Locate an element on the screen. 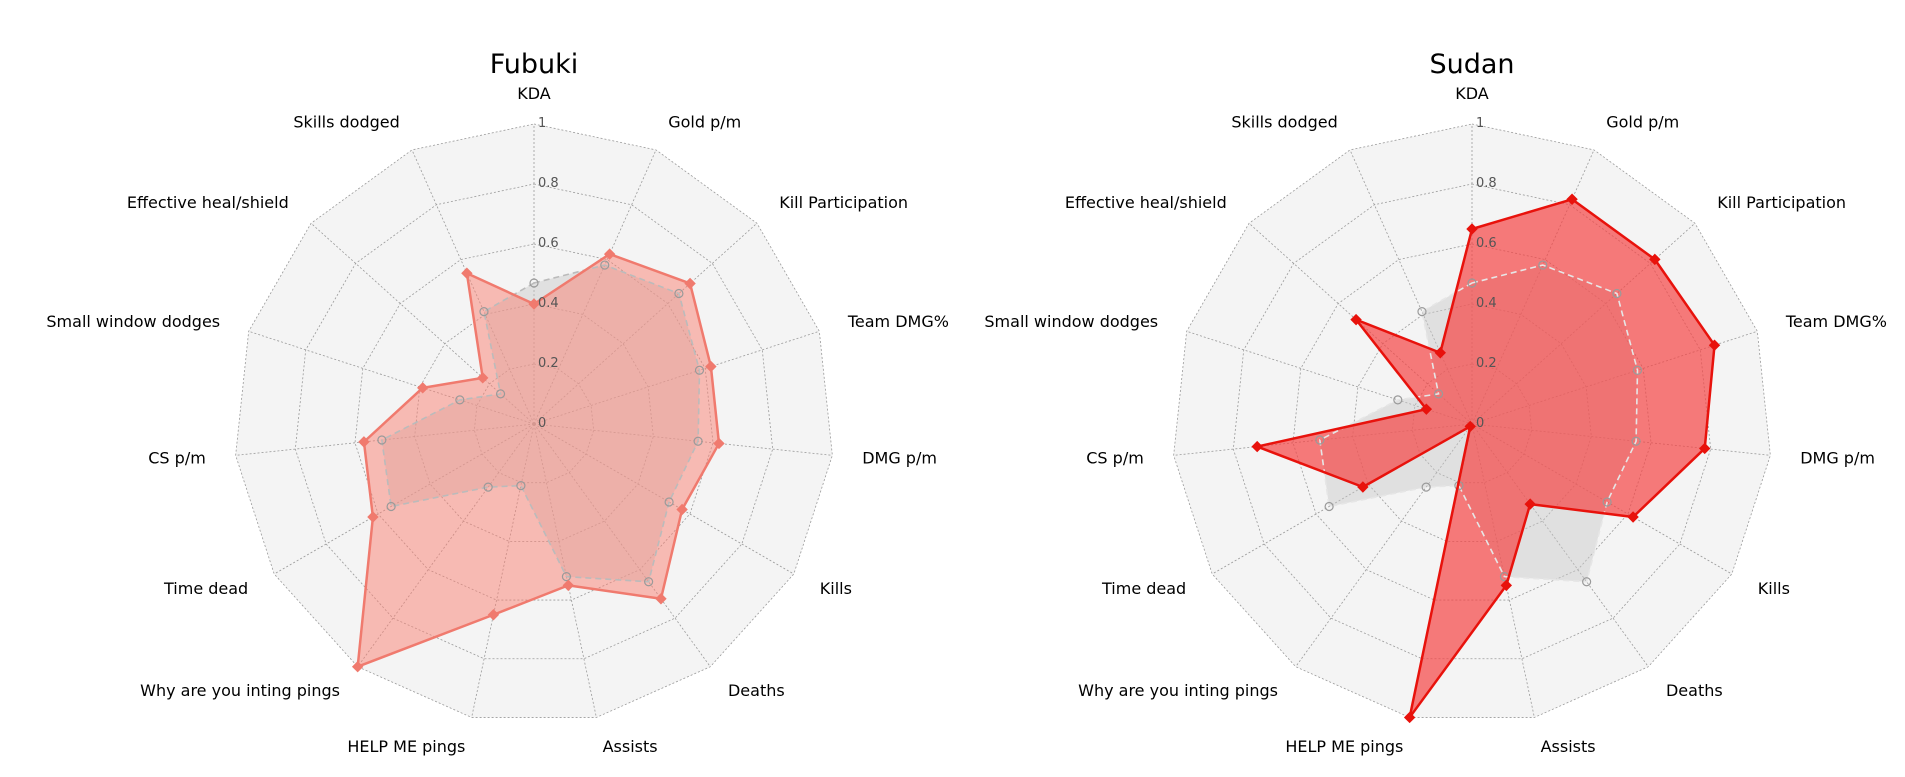 The image size is (1905, 777). main-series-area is located at coordinates (538, 460).